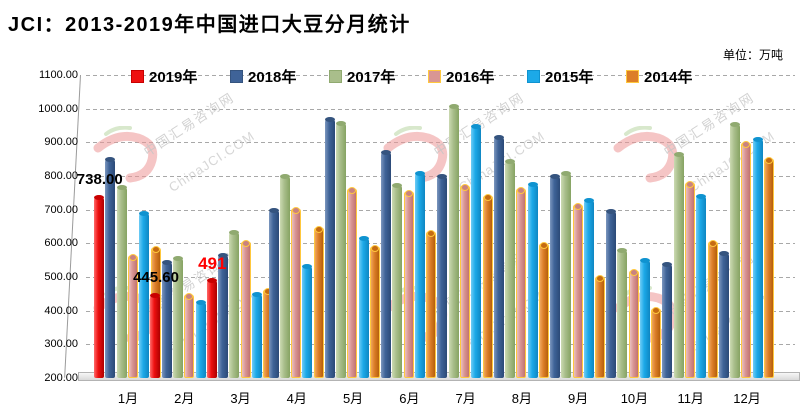 Image resolution: width=803 pixels, height=418 pixels. Describe the element at coordinates (272, 77) in the screenshot. I see `legend-label: 2018年` at that location.